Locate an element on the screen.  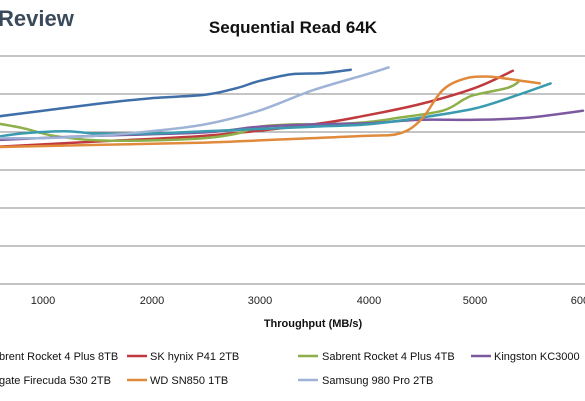
legend-label: Samsung 980 Pro 2TB is located at coordinates (377, 381).